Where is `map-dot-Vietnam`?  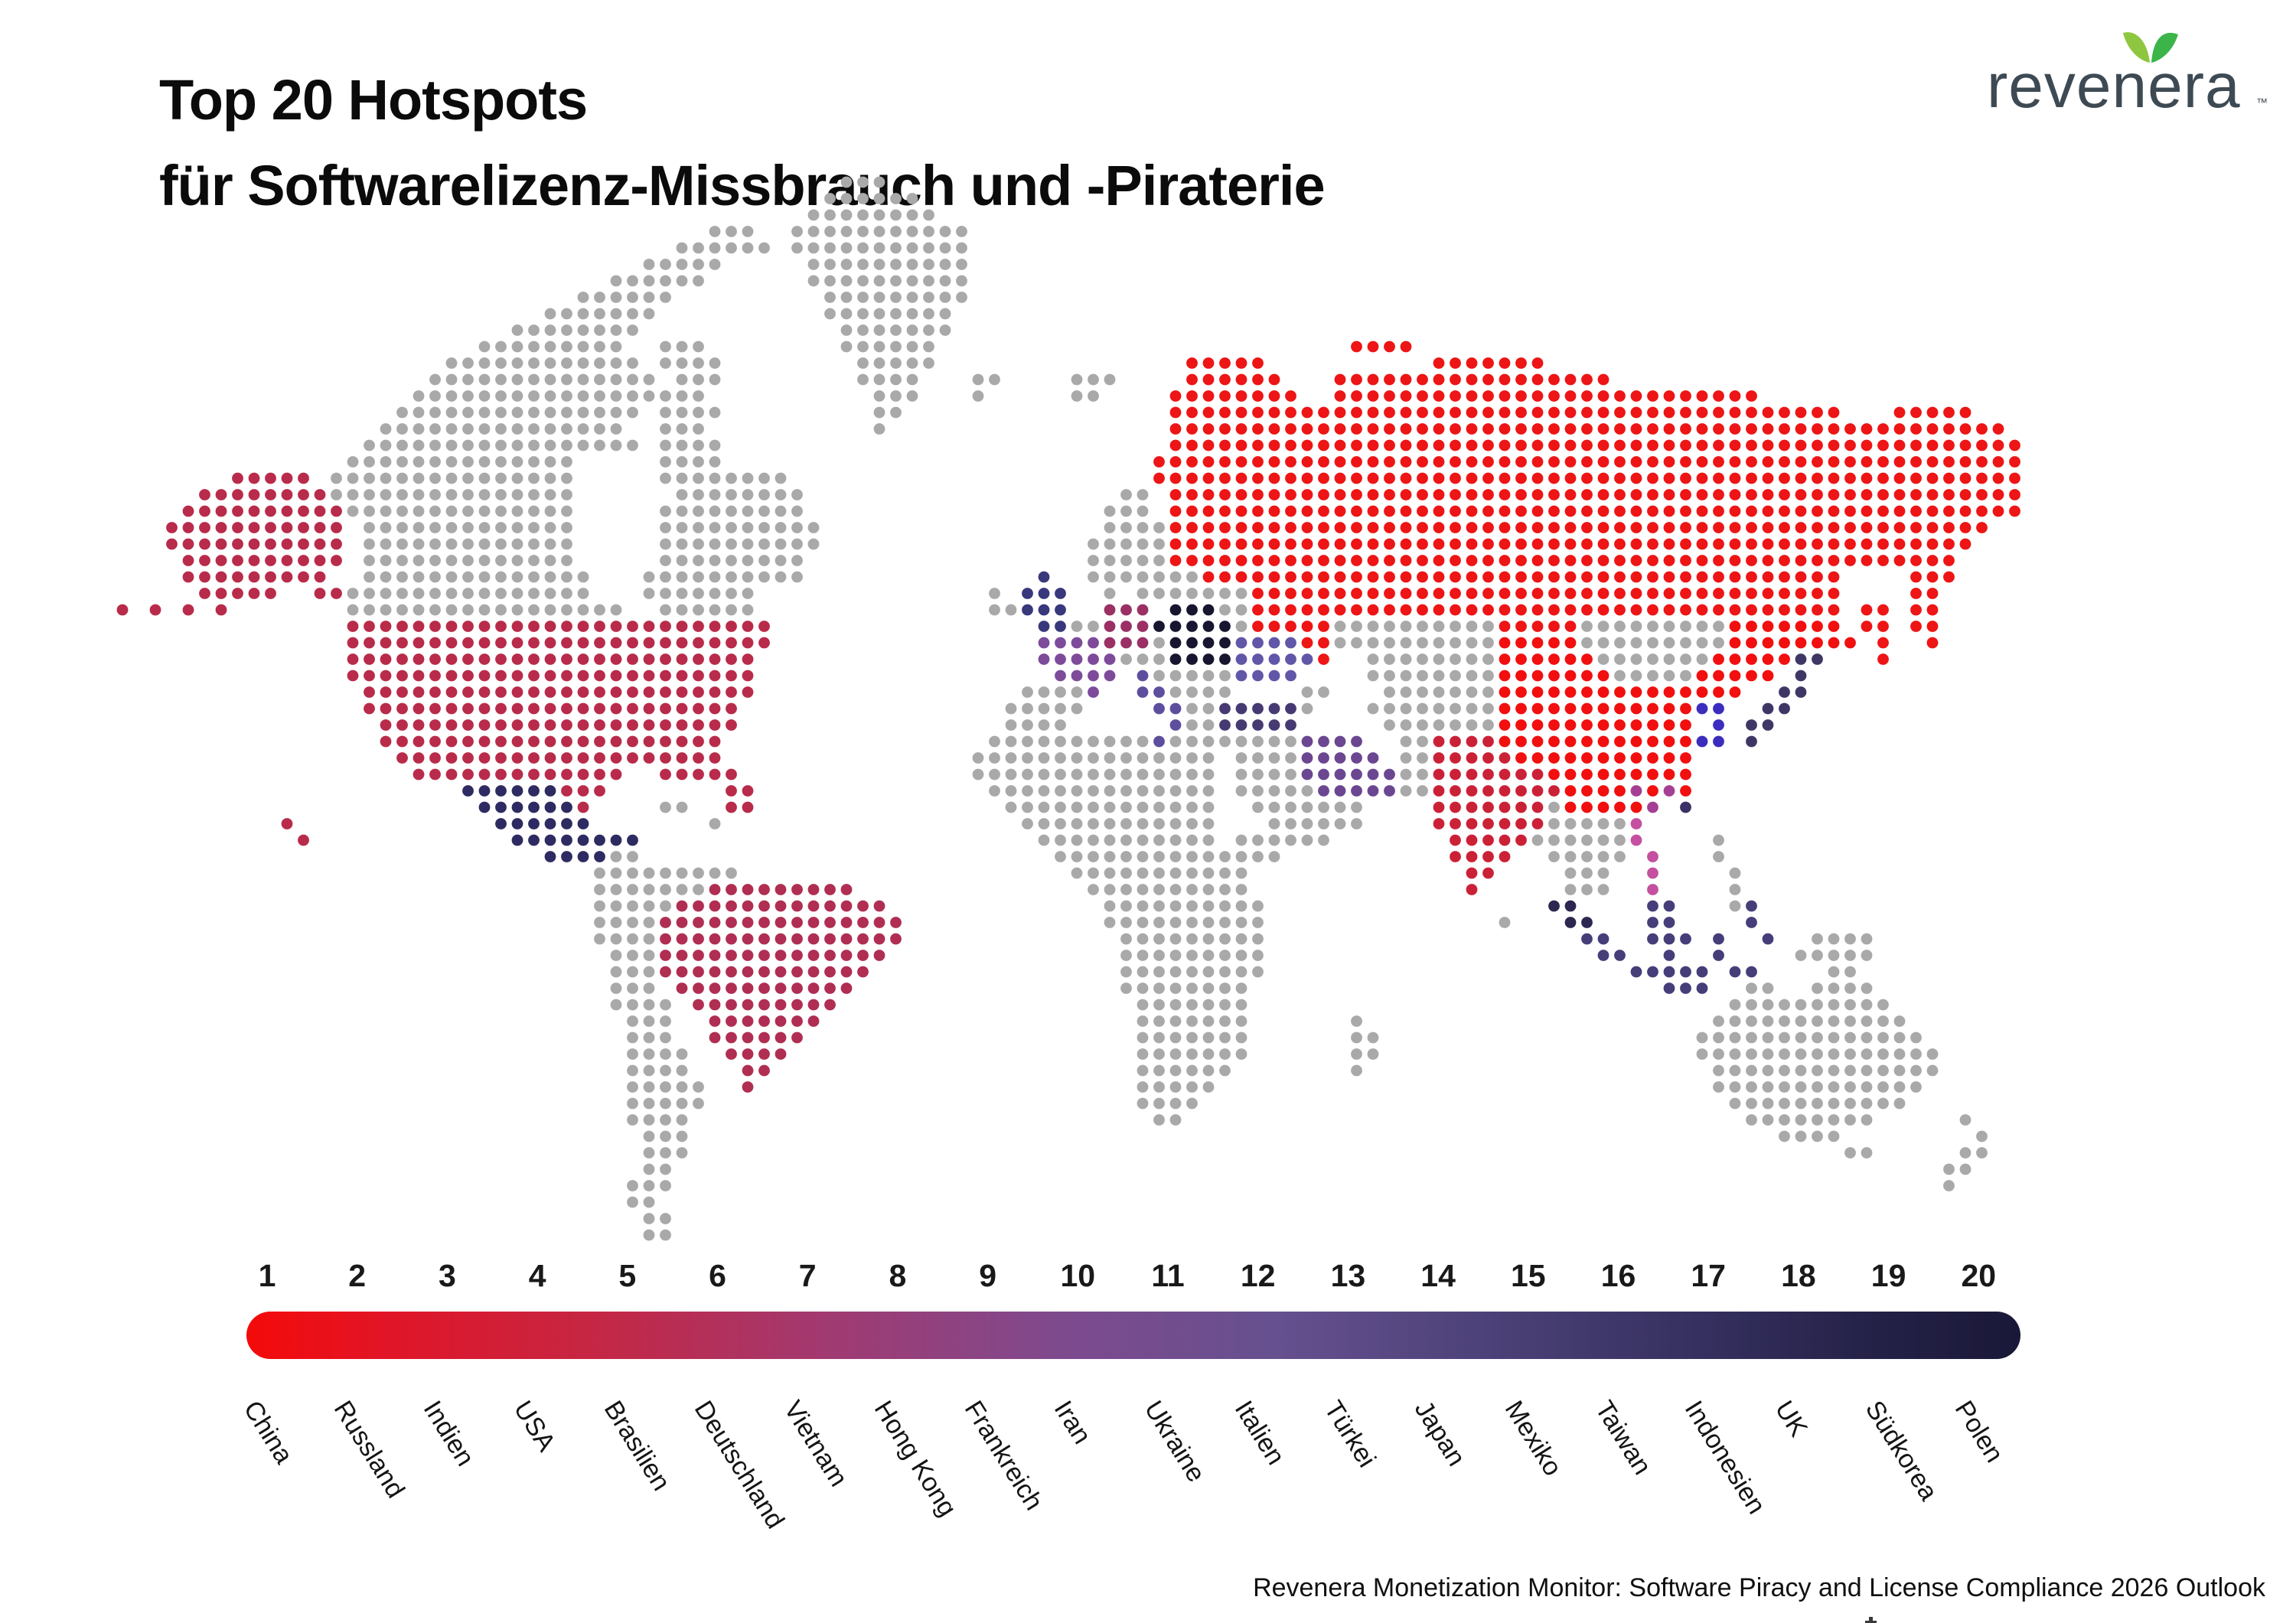 map-dot-Vietnam is located at coordinates (1652, 857).